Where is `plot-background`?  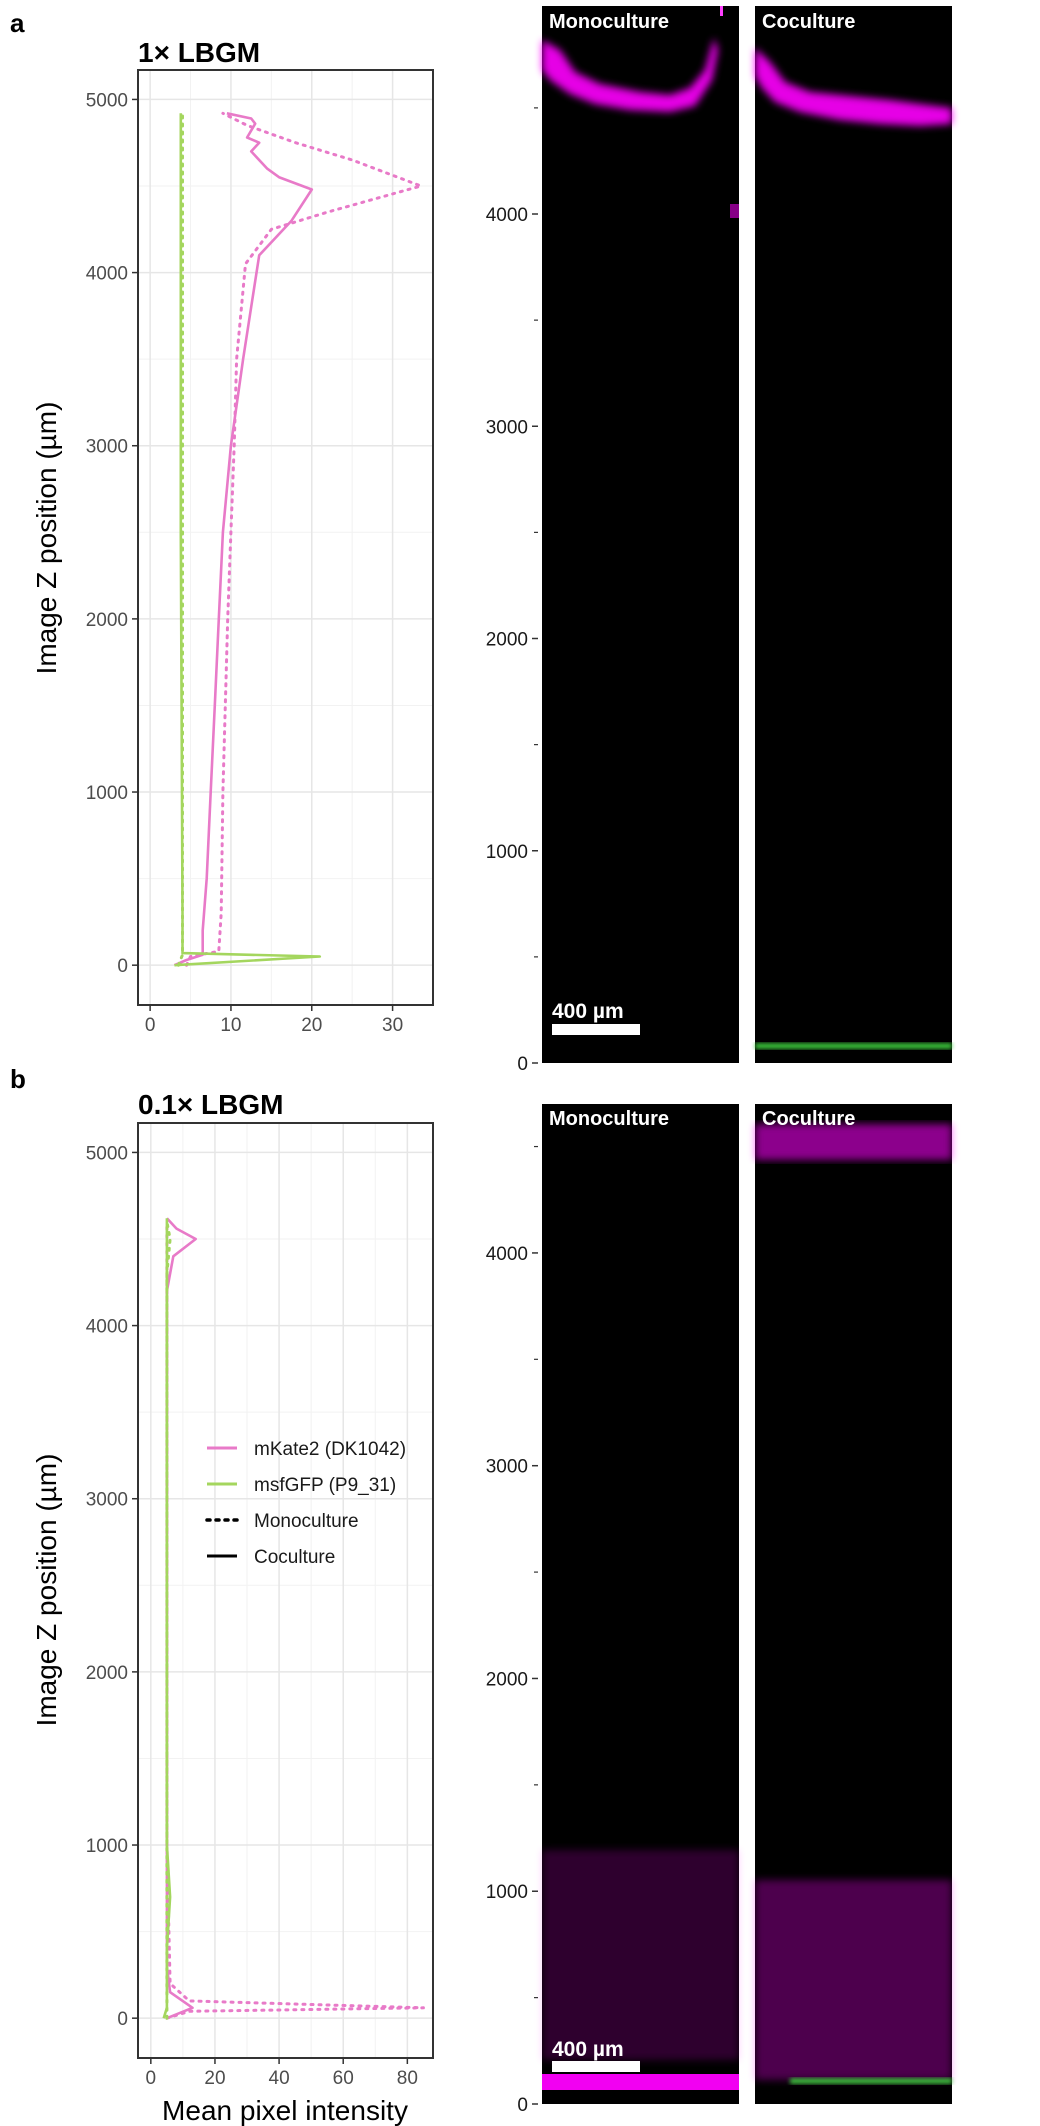
plot-background is located at coordinates (285, 1590).